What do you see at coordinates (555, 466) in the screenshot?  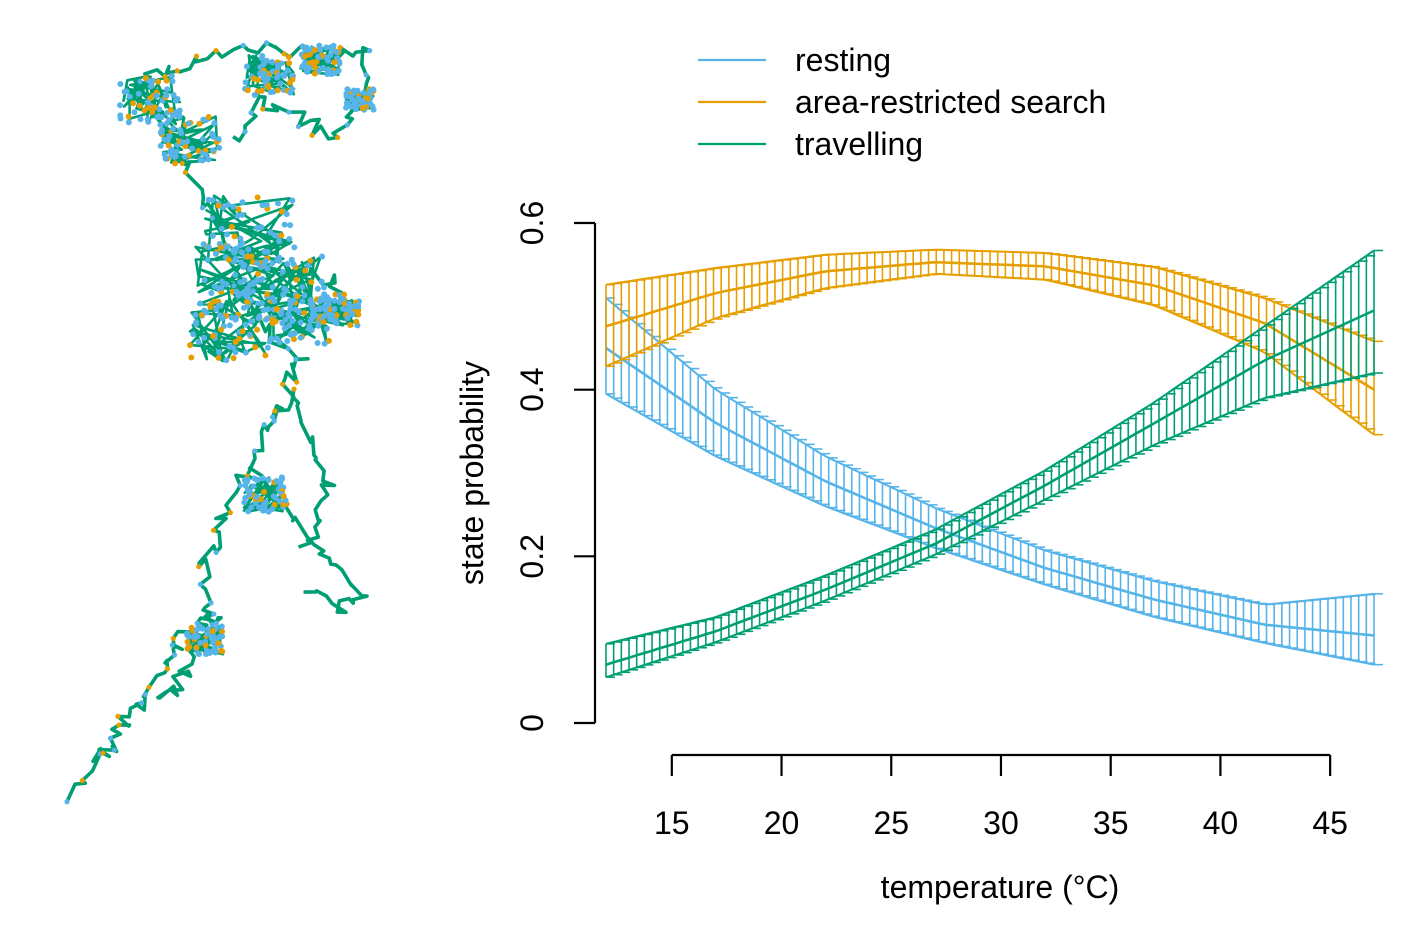 I see `y-axis: 0 0.2 0.4 0.6` at bounding box center [555, 466].